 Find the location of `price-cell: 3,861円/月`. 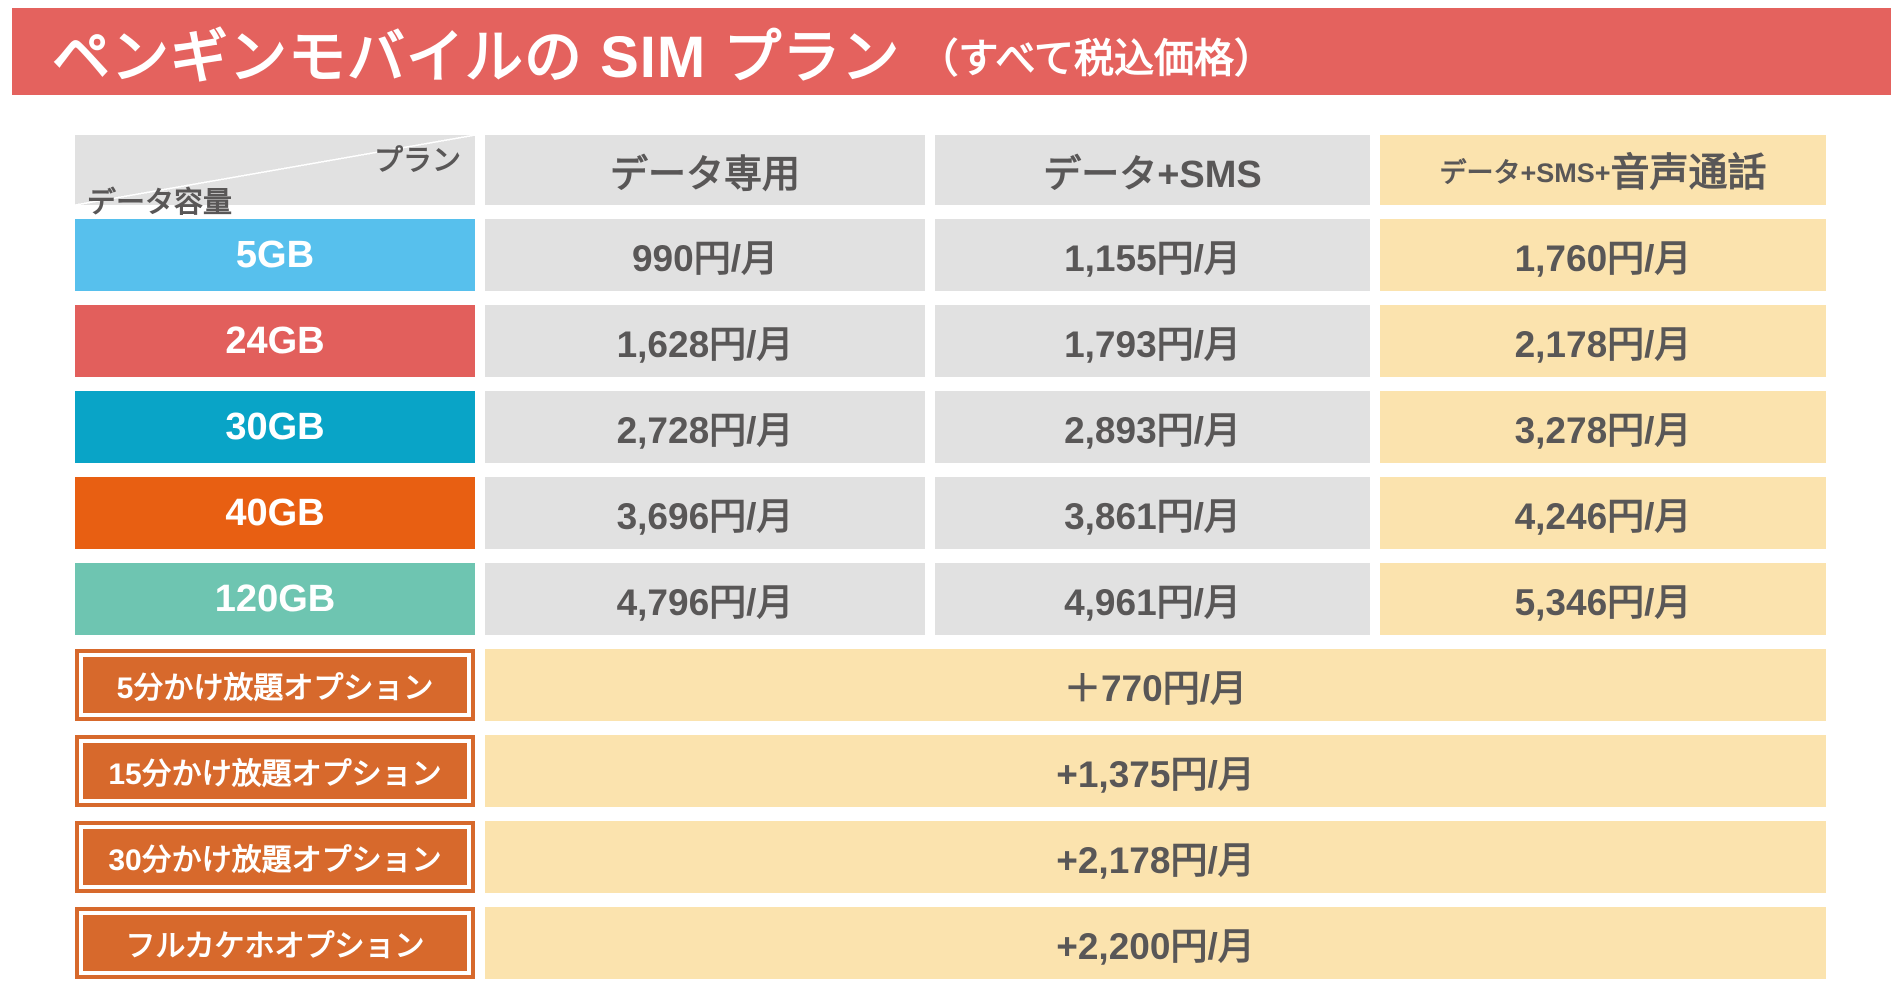

price-cell: 3,861円/月 is located at coordinates (1152, 513).